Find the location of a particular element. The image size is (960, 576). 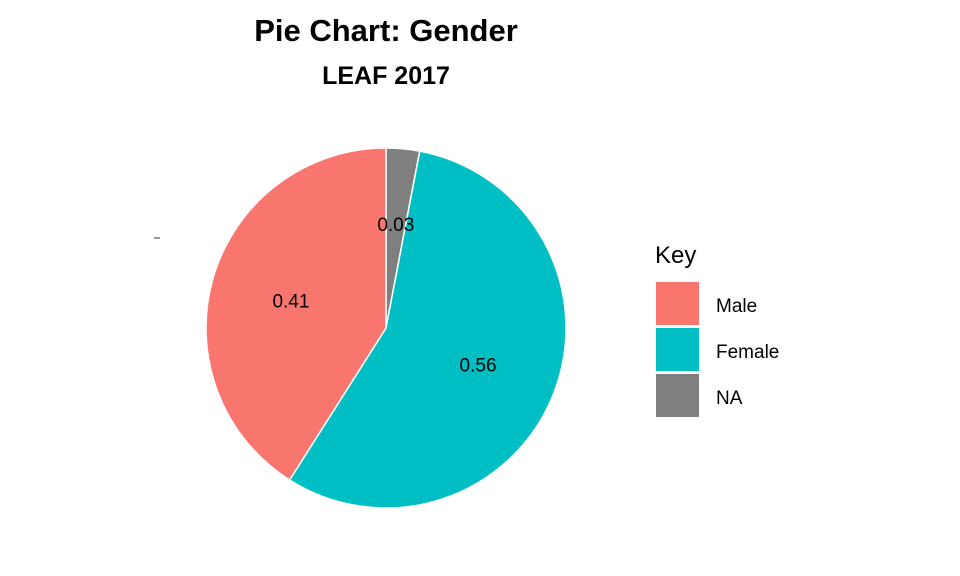

legend-title: Key is located at coordinates (675, 255).